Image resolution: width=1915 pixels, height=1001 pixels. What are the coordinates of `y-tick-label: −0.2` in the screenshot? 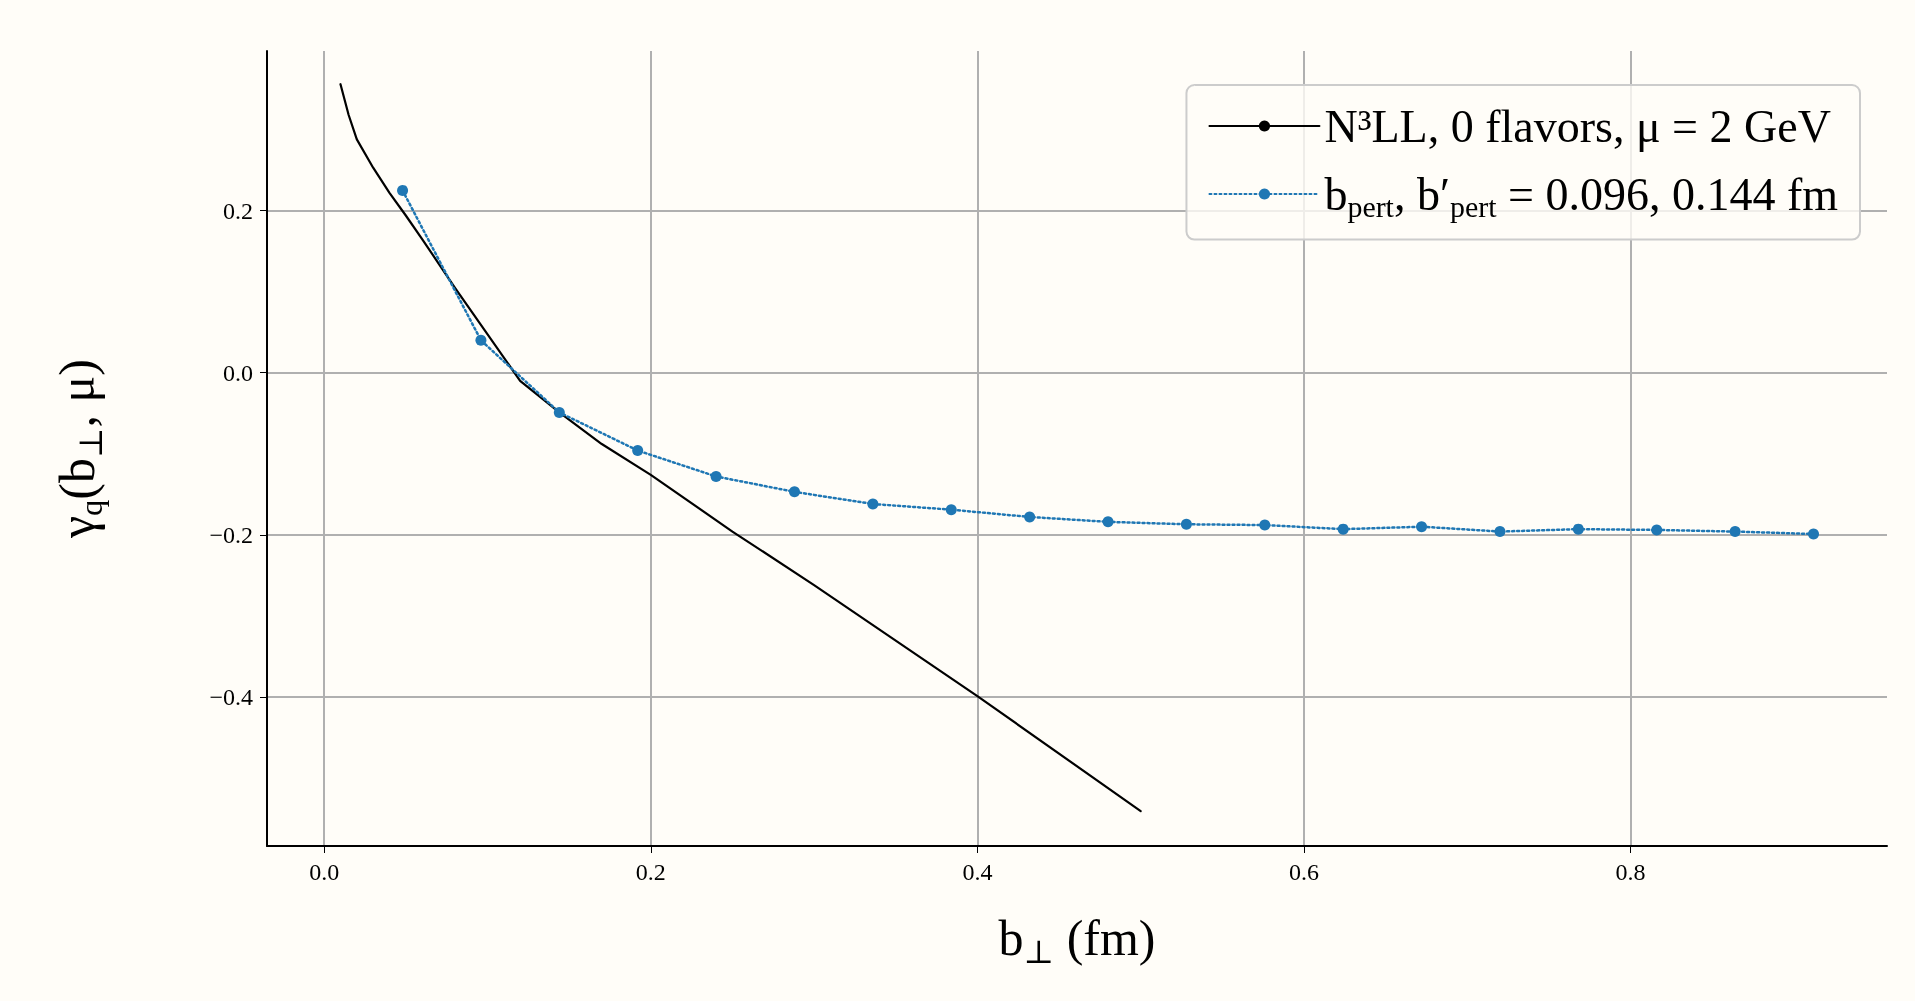 It's located at (231, 534).